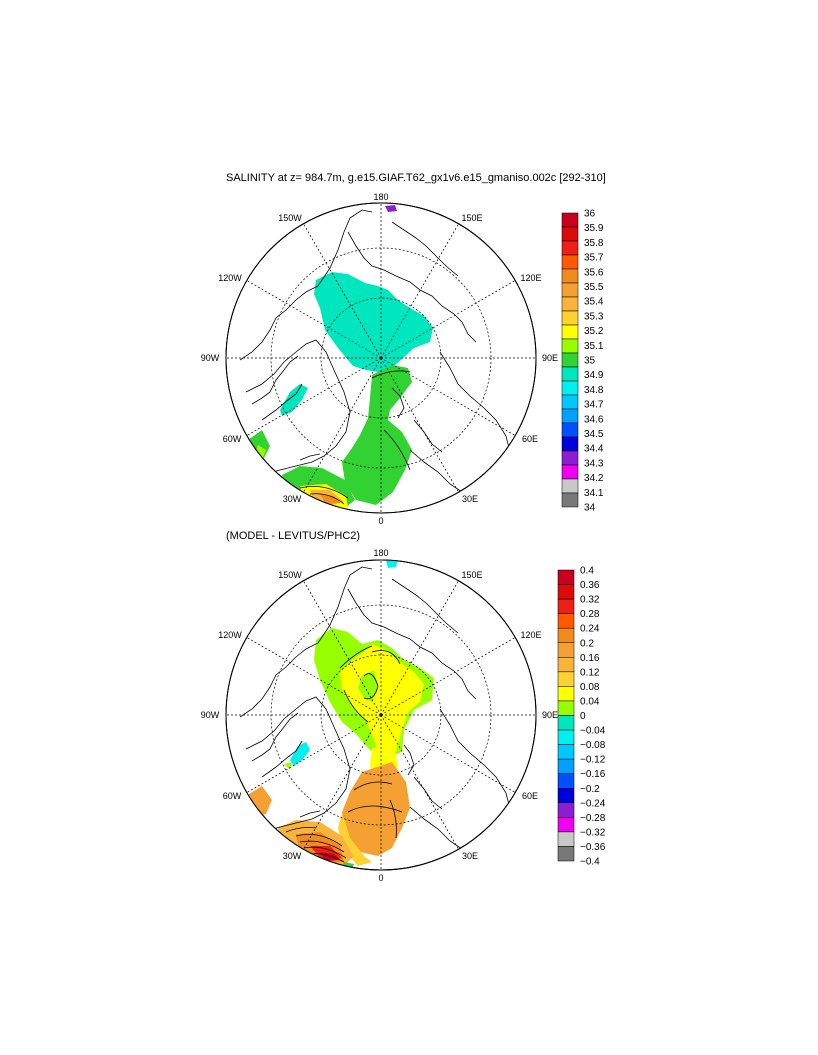 The height and width of the screenshot is (1055, 818). What do you see at coordinates (590, 687) in the screenshot?
I see `colorbar-tick-label: 0.08` at bounding box center [590, 687].